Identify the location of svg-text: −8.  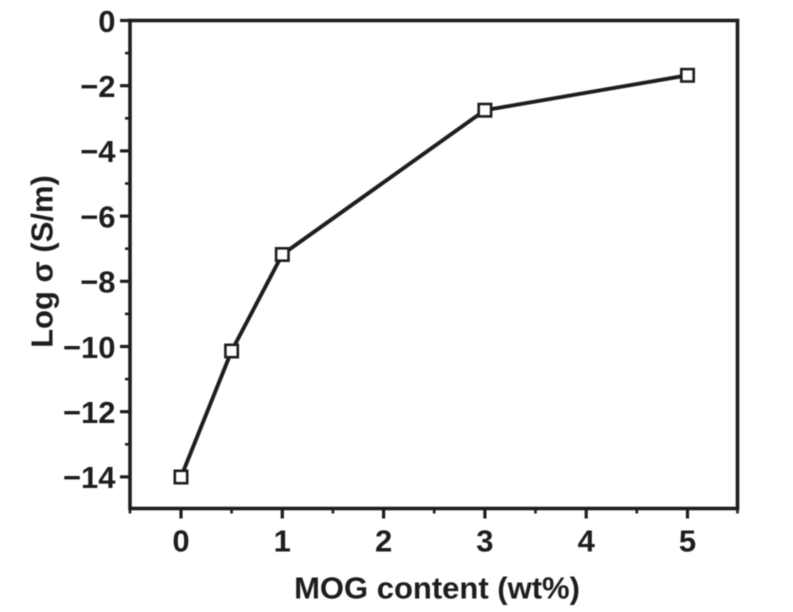
(97, 282).